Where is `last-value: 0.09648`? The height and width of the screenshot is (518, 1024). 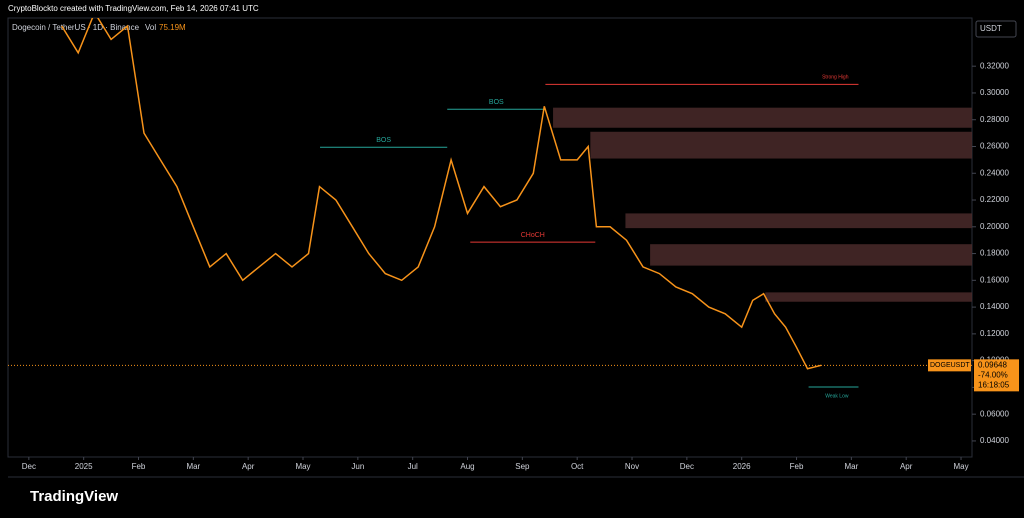 last-value: 0.09648 is located at coordinates (992, 364).